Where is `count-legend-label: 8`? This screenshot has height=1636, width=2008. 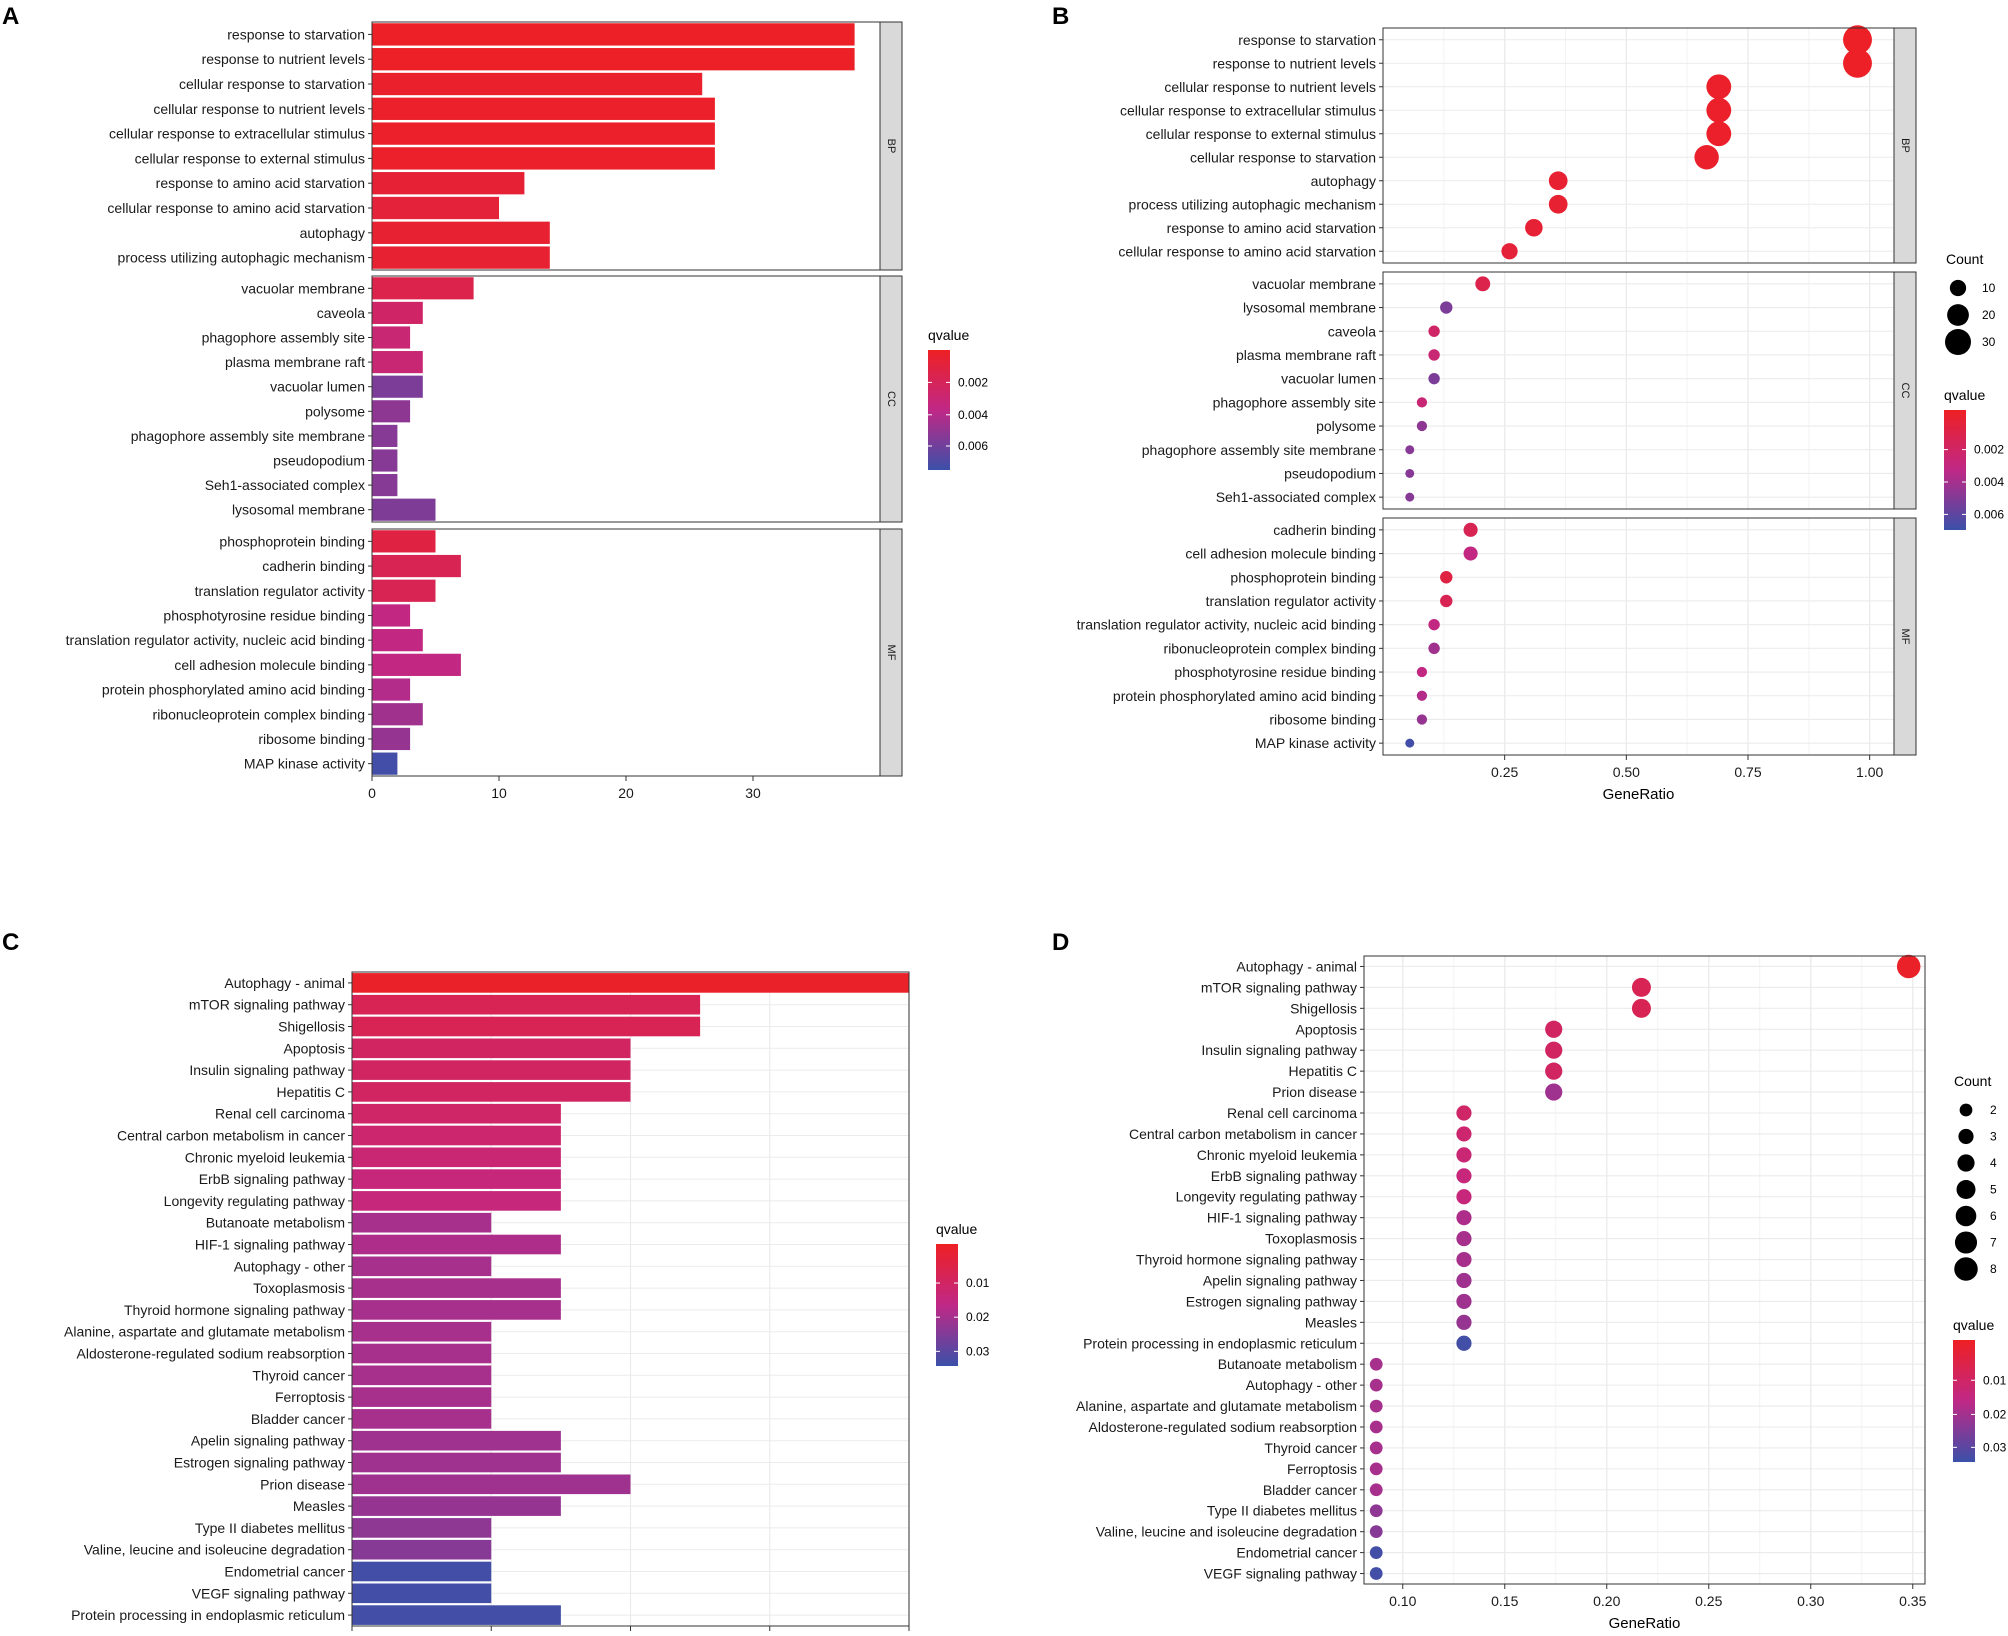
count-legend-label: 8 is located at coordinates (1993, 1269).